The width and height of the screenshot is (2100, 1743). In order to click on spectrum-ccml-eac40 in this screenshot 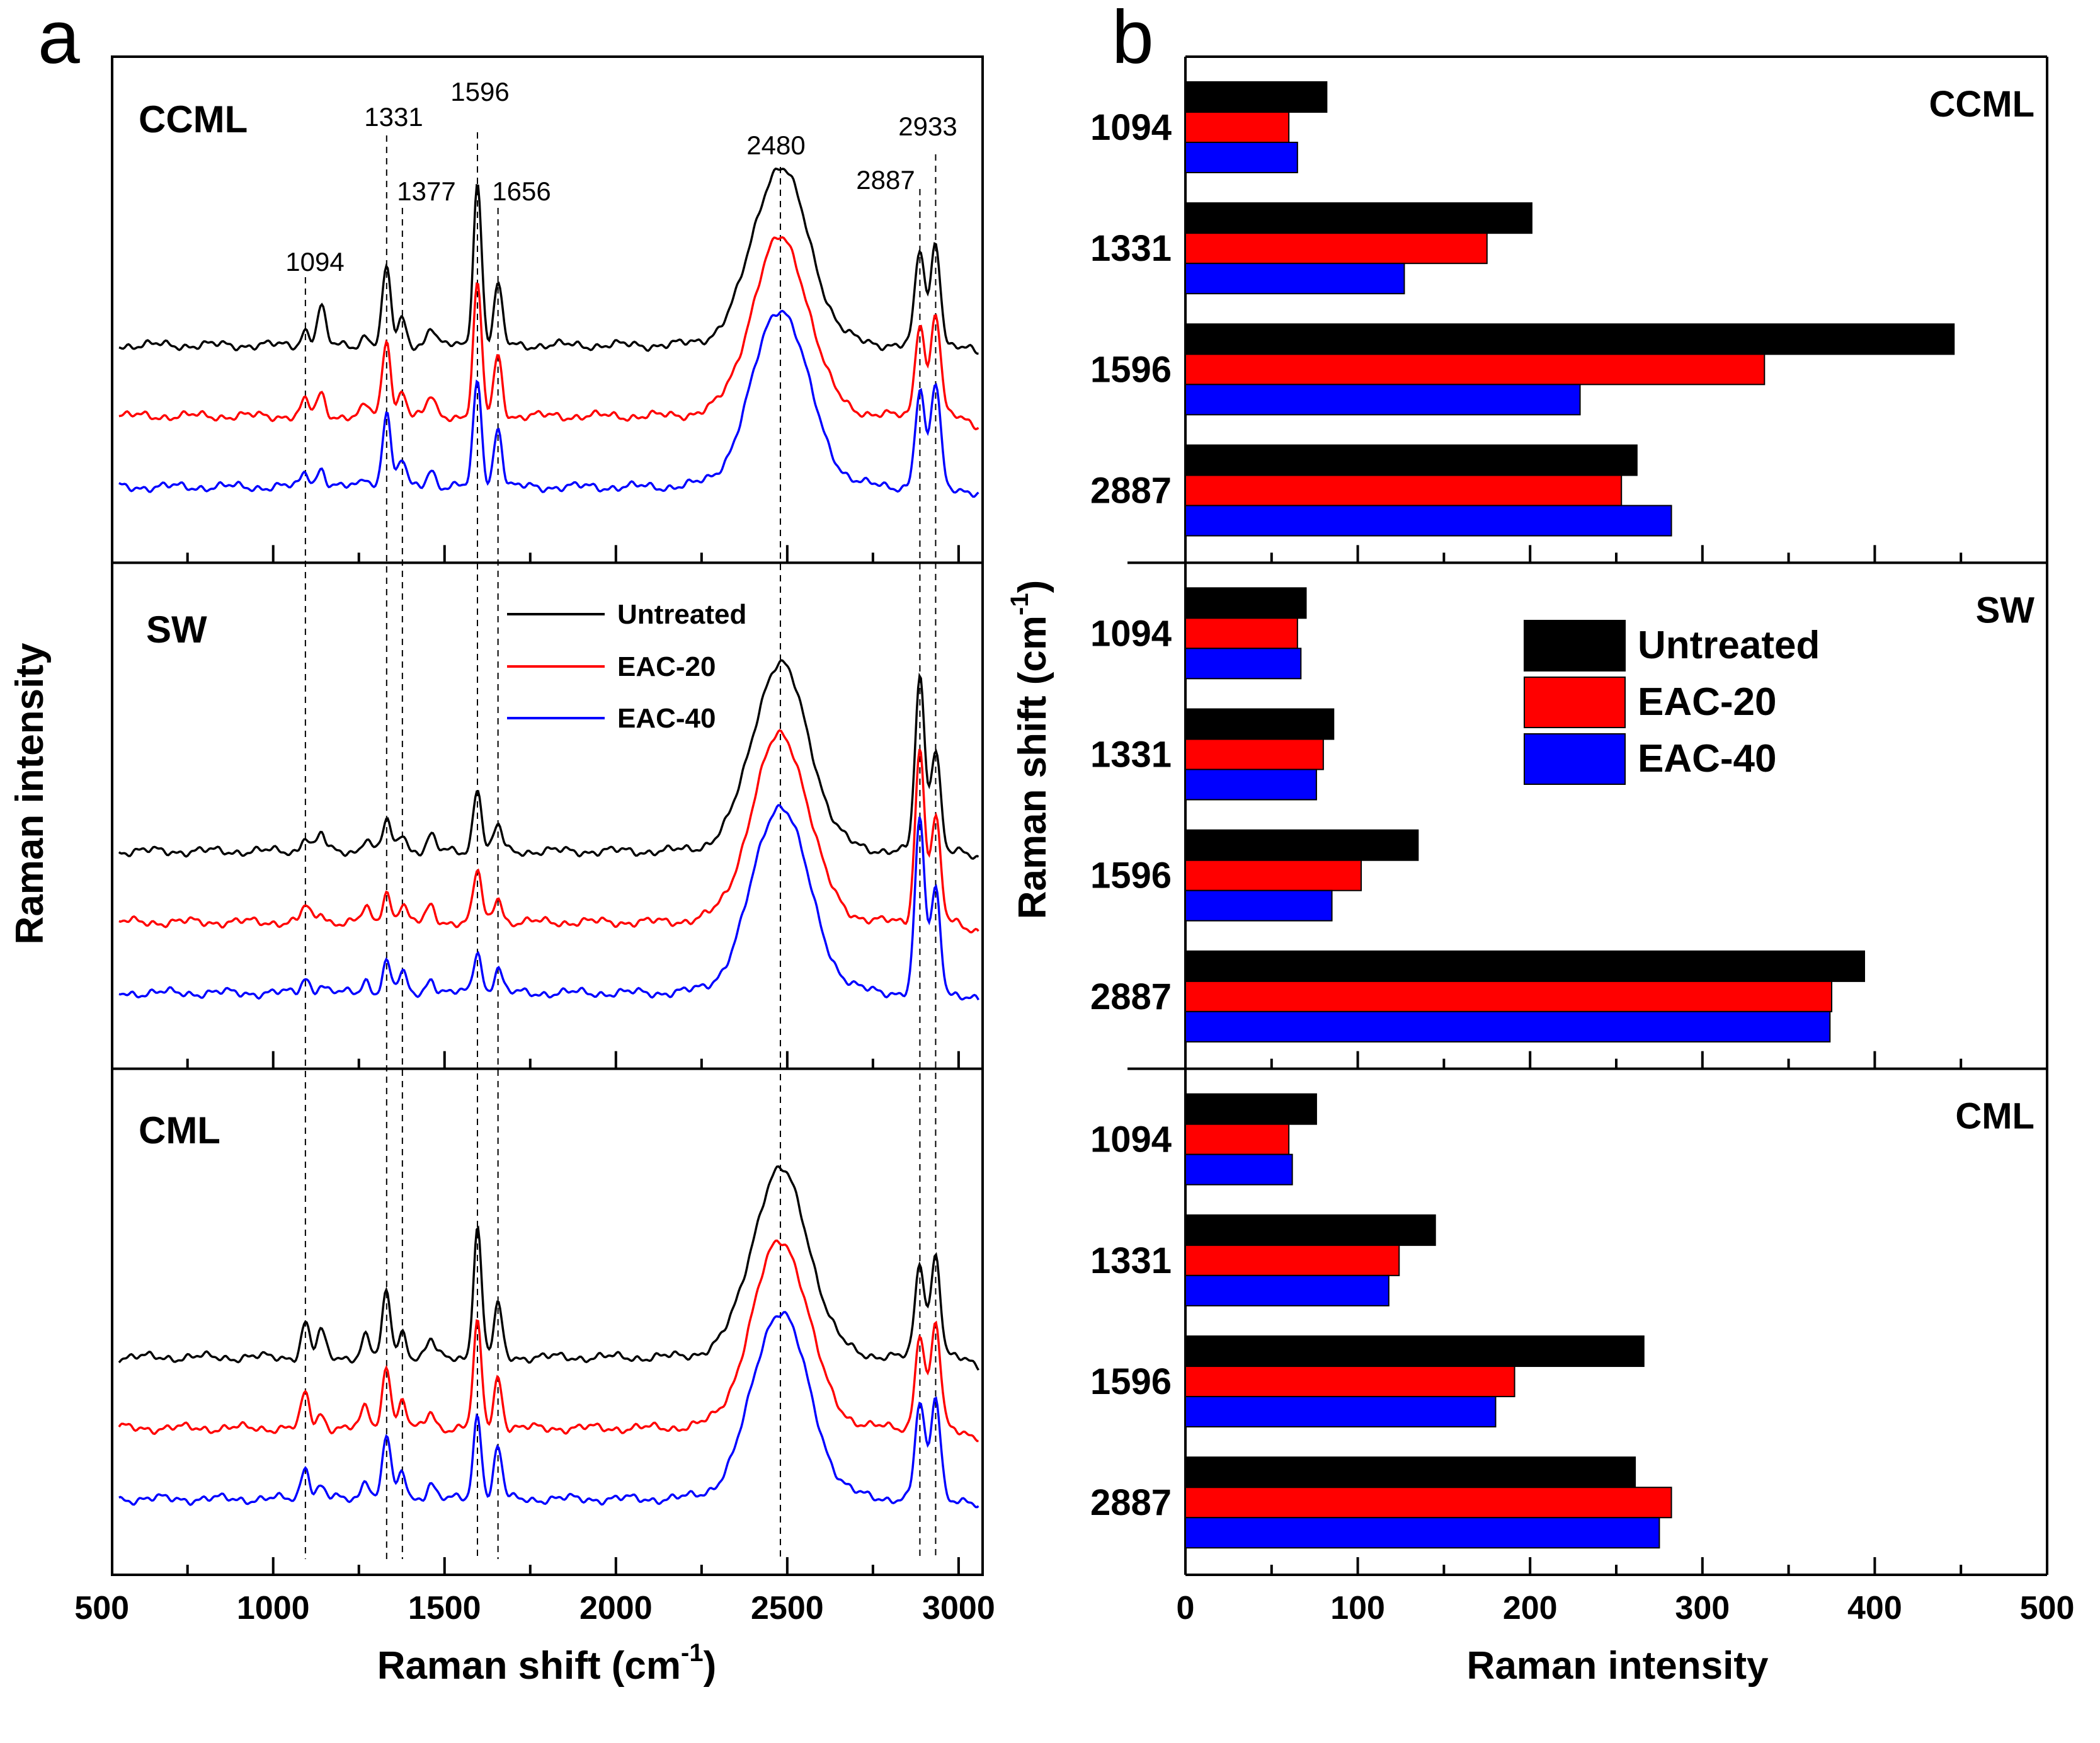, I will do `click(548, 403)`.